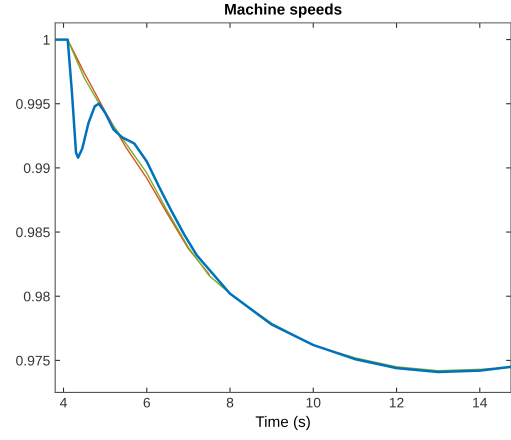 The image size is (511, 440). What do you see at coordinates (283, 423) in the screenshot?
I see `x-axis-title: Time (s)` at bounding box center [283, 423].